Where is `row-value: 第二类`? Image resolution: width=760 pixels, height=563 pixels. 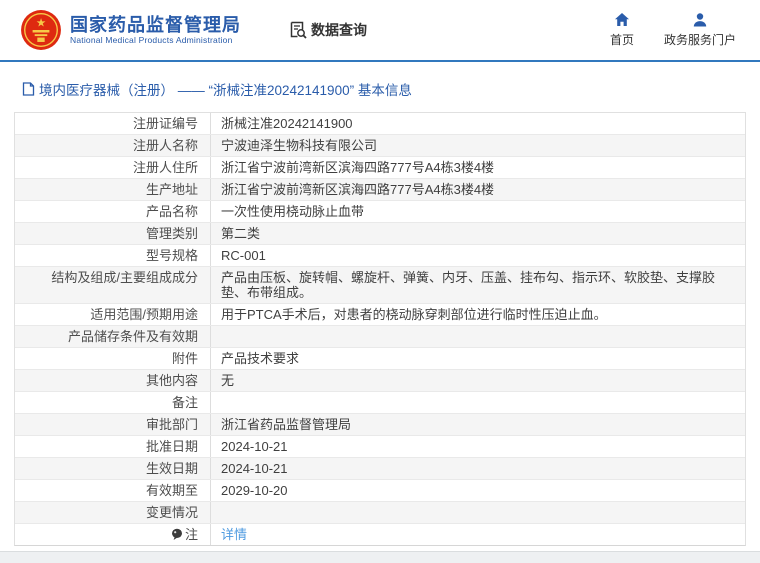
row-value: 第二类 is located at coordinates (241, 233).